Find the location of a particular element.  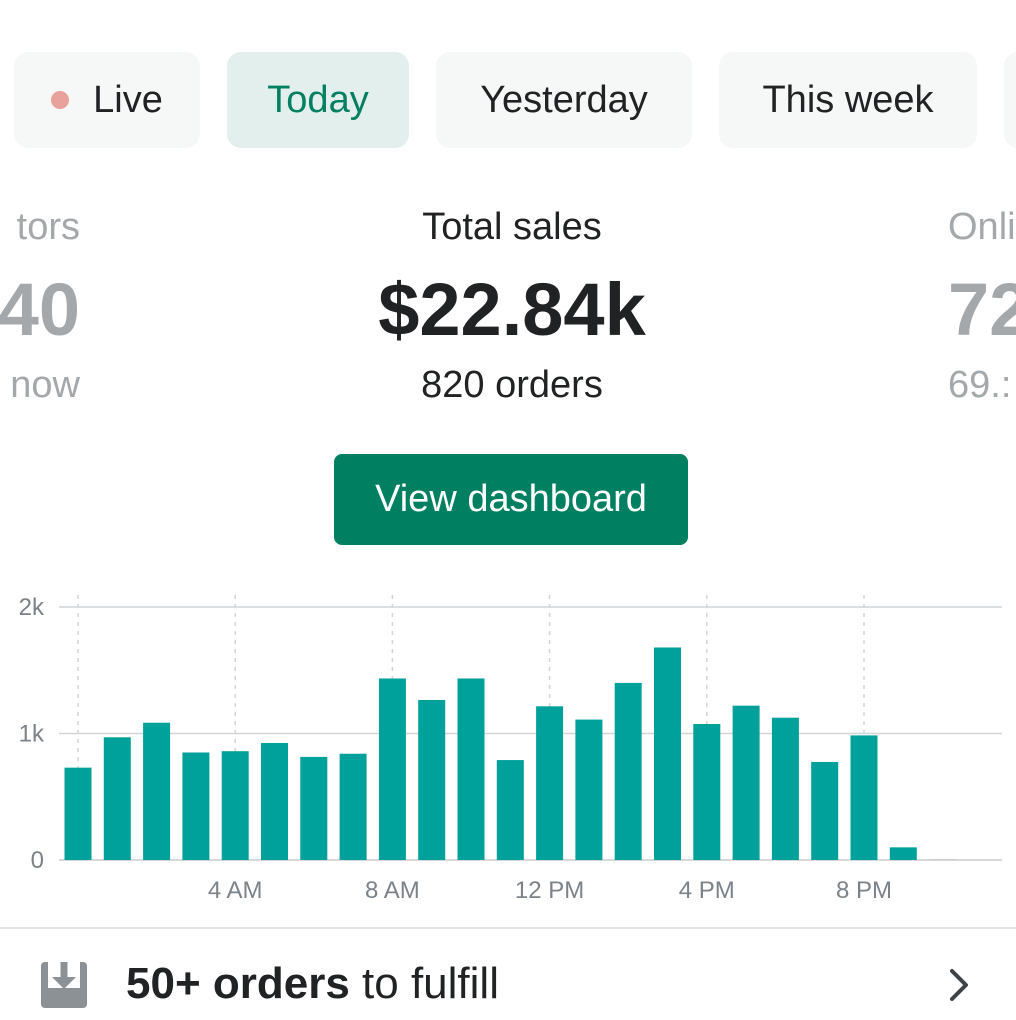

metric-visitors-sub: now is located at coordinates (45, 385).